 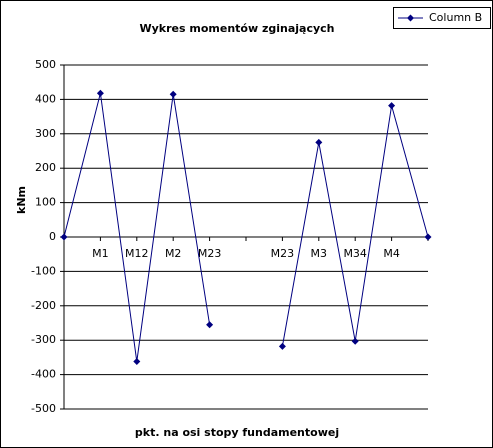 What do you see at coordinates (45, 98) in the screenshot?
I see `y-tick-label: 400` at bounding box center [45, 98].